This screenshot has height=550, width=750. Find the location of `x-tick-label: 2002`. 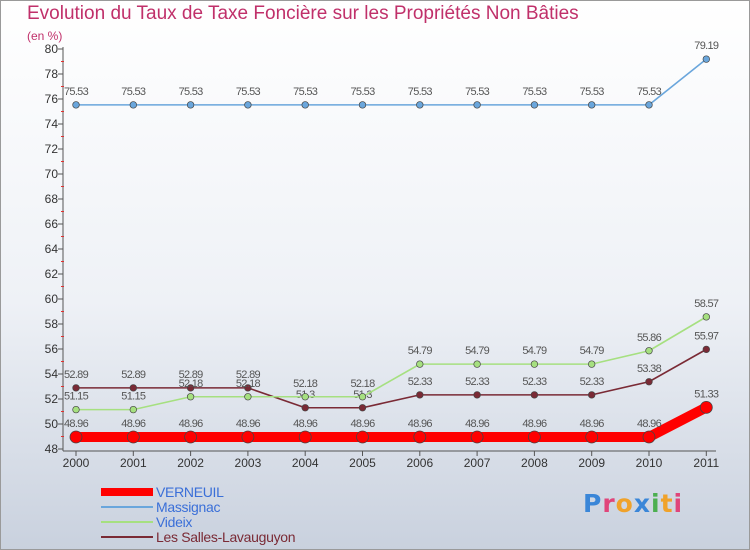

x-tick-label: 2002 is located at coordinates (190, 463).